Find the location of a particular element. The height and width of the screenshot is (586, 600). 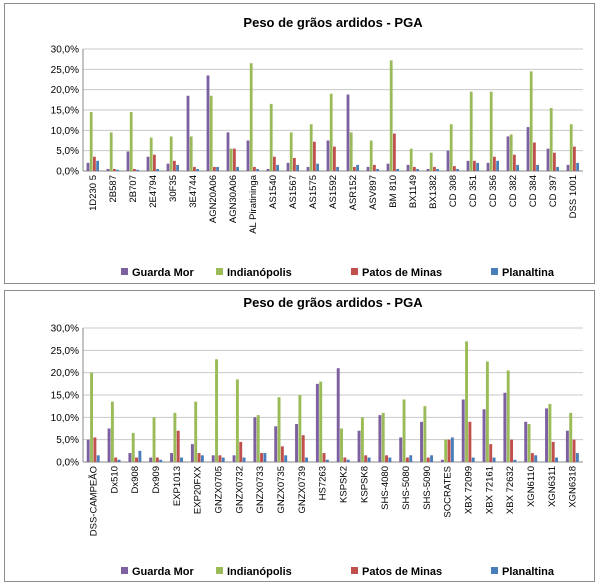

bar-guarda-mor-dx510 is located at coordinates (109, 445).